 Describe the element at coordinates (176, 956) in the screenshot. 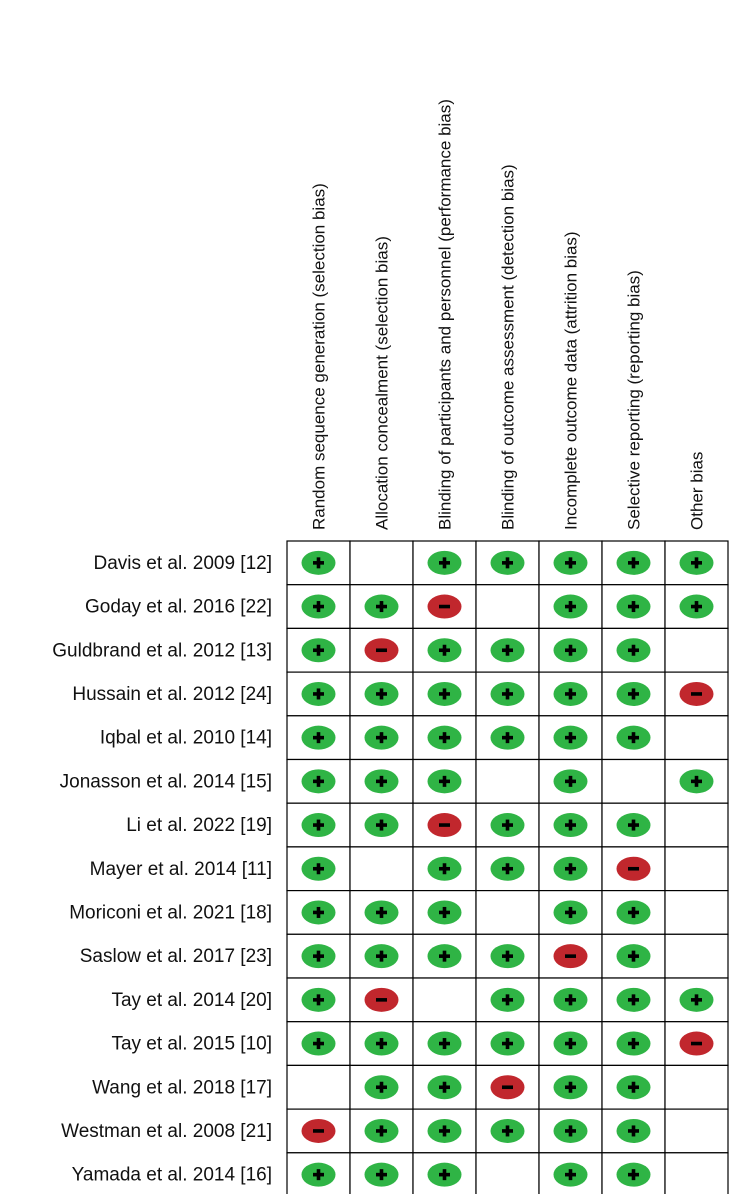

I see `row-label: Saslow et al. 2017 [23]` at that location.